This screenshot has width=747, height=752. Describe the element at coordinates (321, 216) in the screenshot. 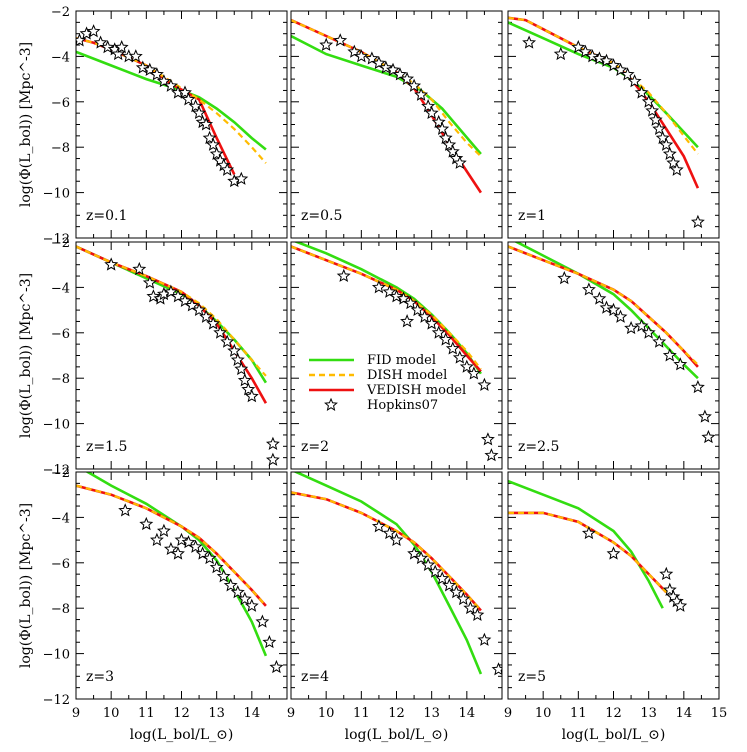

I see `redshift-label: z=0.5` at that location.